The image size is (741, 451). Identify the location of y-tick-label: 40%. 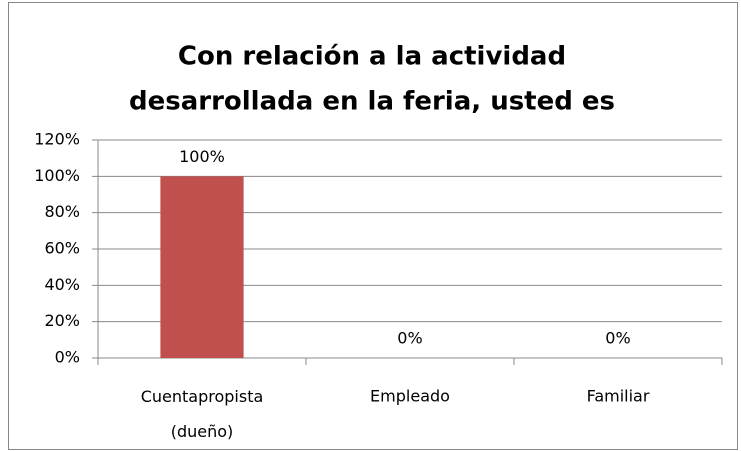
(62, 284).